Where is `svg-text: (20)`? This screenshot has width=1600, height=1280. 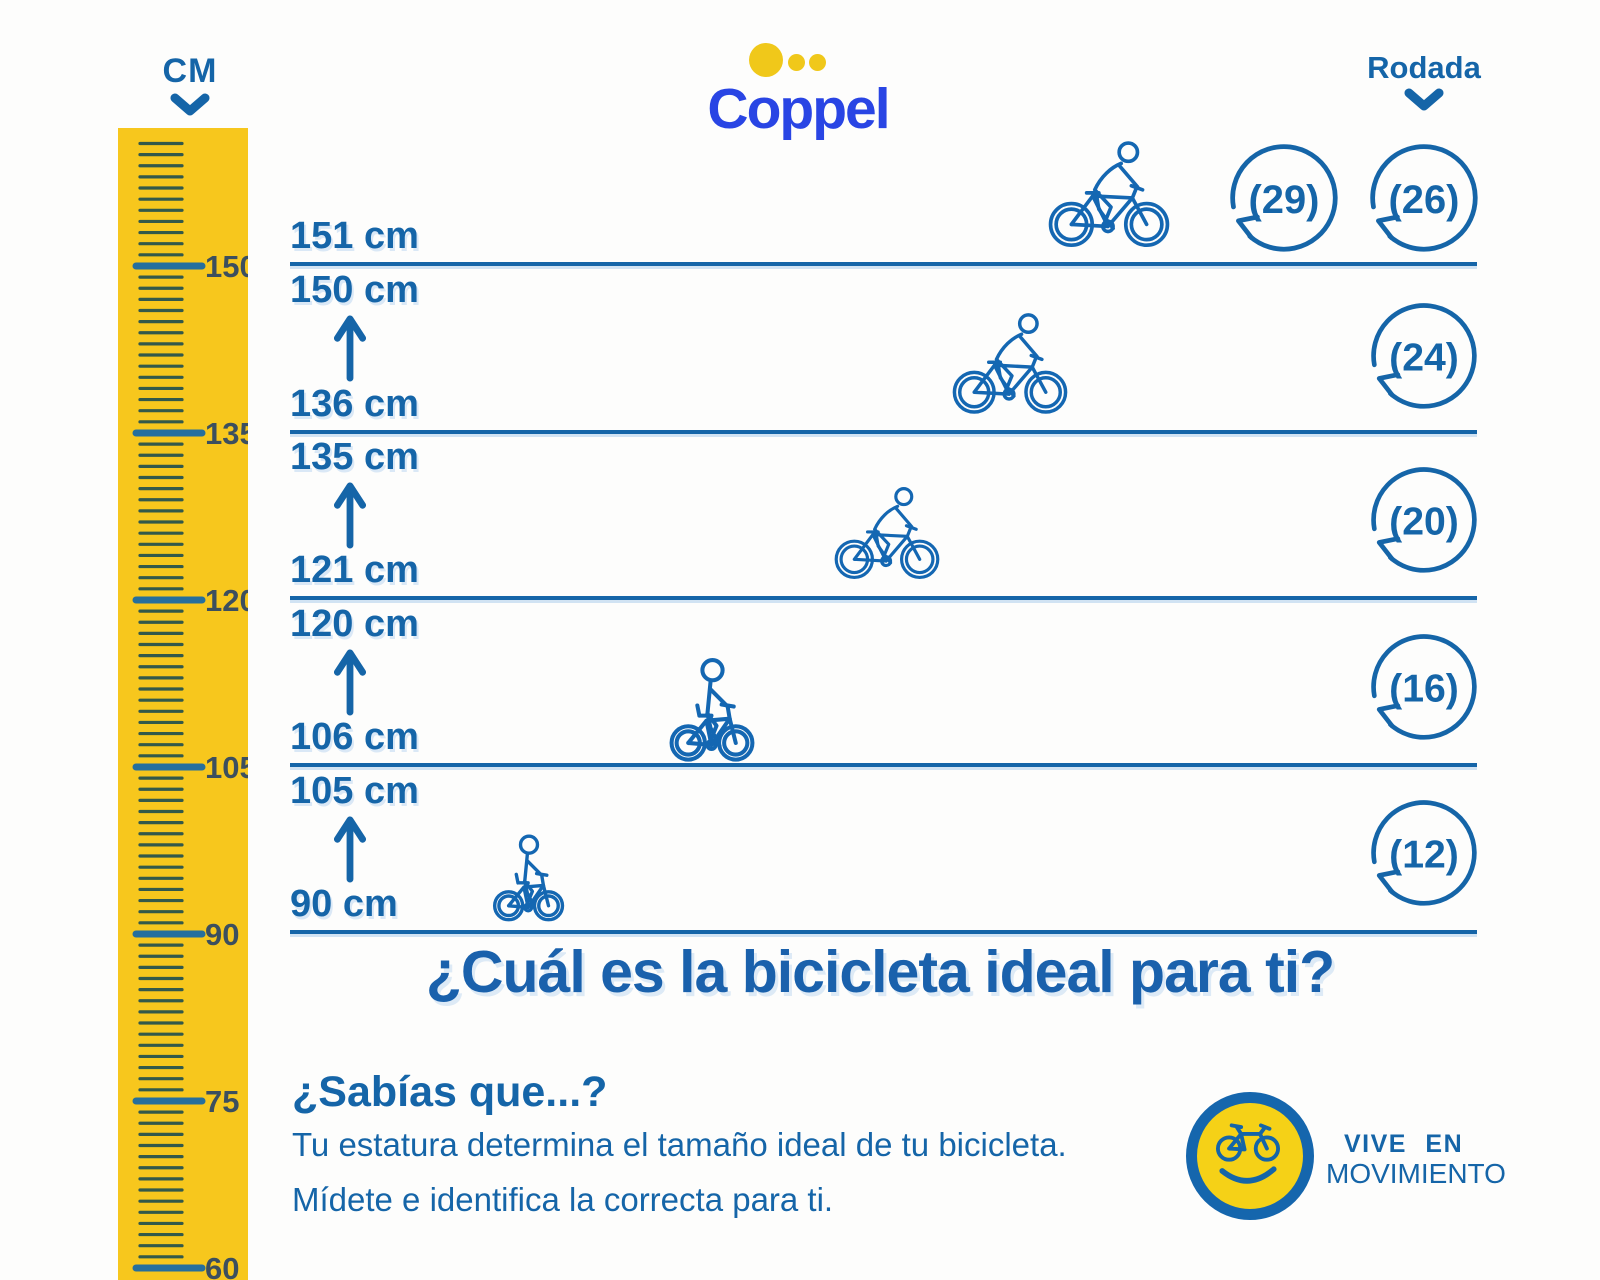
svg-text: (20) is located at coordinates (1424, 521).